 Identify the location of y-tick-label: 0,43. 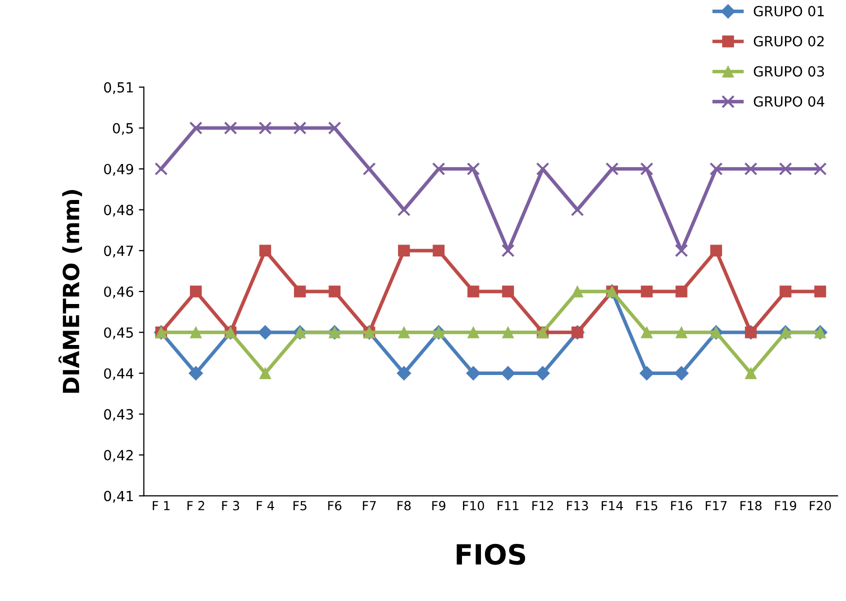
(118, 415).